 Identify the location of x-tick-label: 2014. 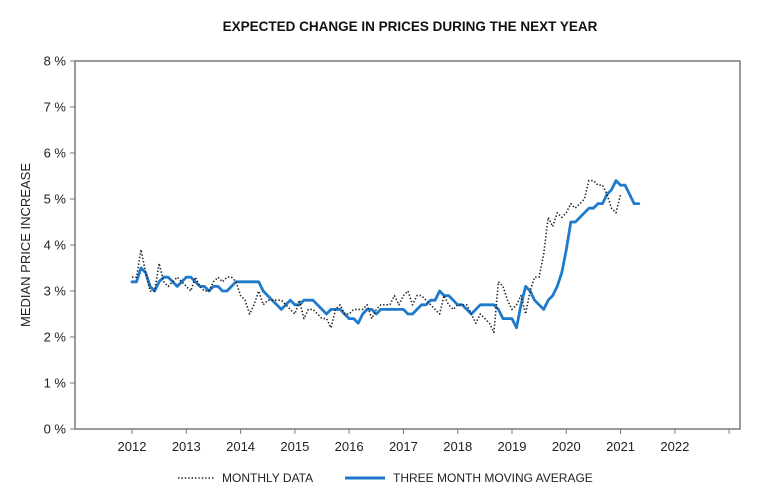
(240, 446).